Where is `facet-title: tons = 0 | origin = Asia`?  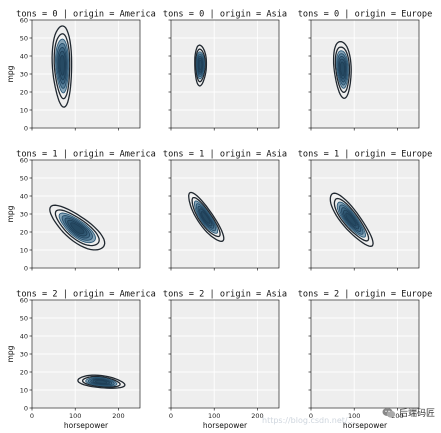
facet-title: tons = 0 | origin = Asia is located at coordinates (225, 15).